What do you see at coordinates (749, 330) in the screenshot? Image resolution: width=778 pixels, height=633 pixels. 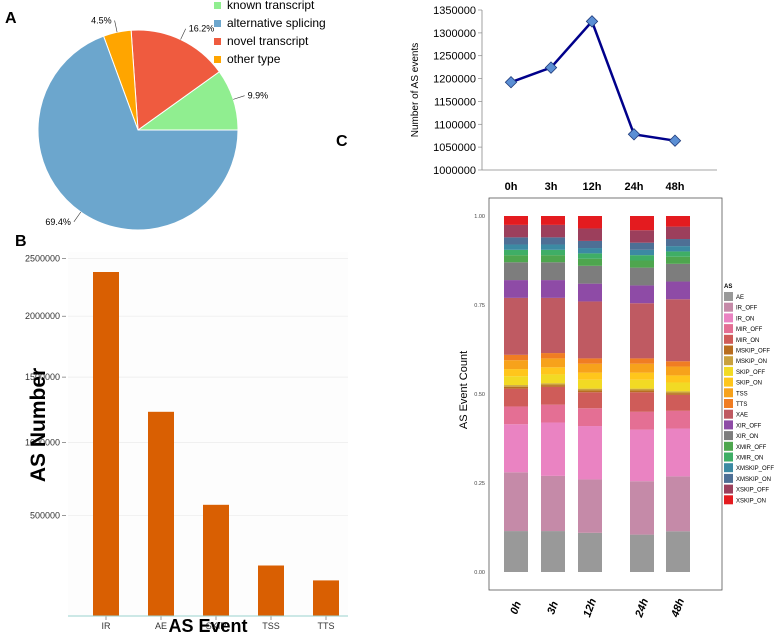 I see `stack-legend-label: MIR_OFF` at bounding box center [749, 330].